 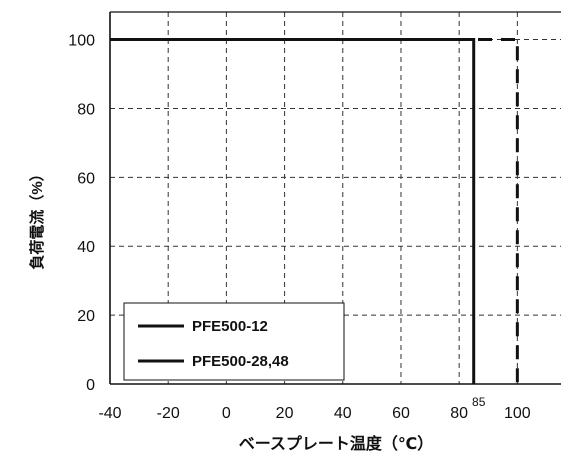 I want to click on x-axis-label: ベースプレート温度（℃）, so click(x=336, y=443).